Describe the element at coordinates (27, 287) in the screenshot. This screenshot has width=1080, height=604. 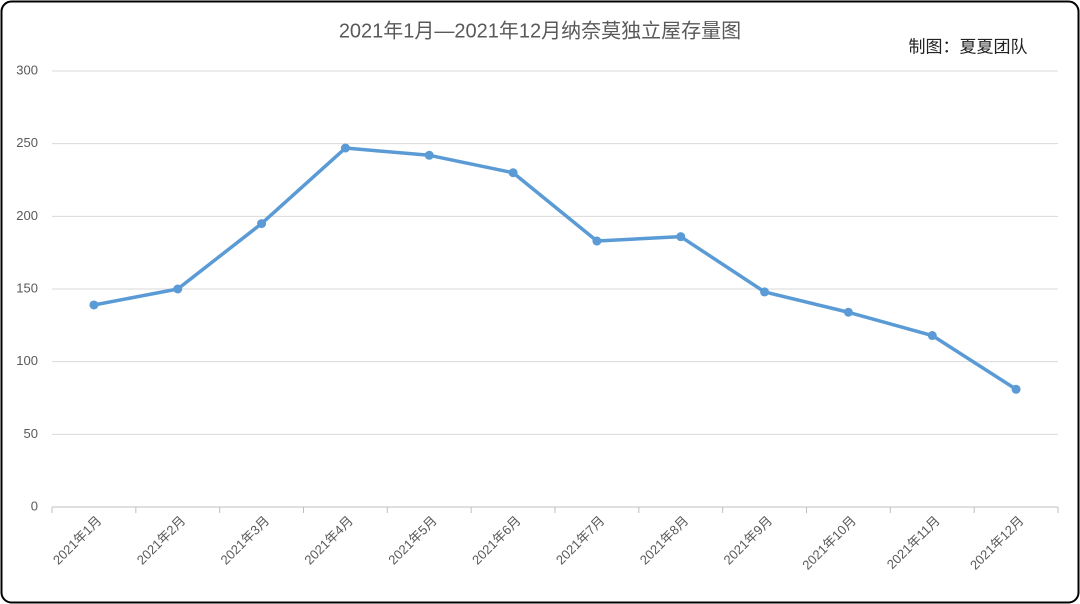
I see `y-tick-label: 150` at that location.